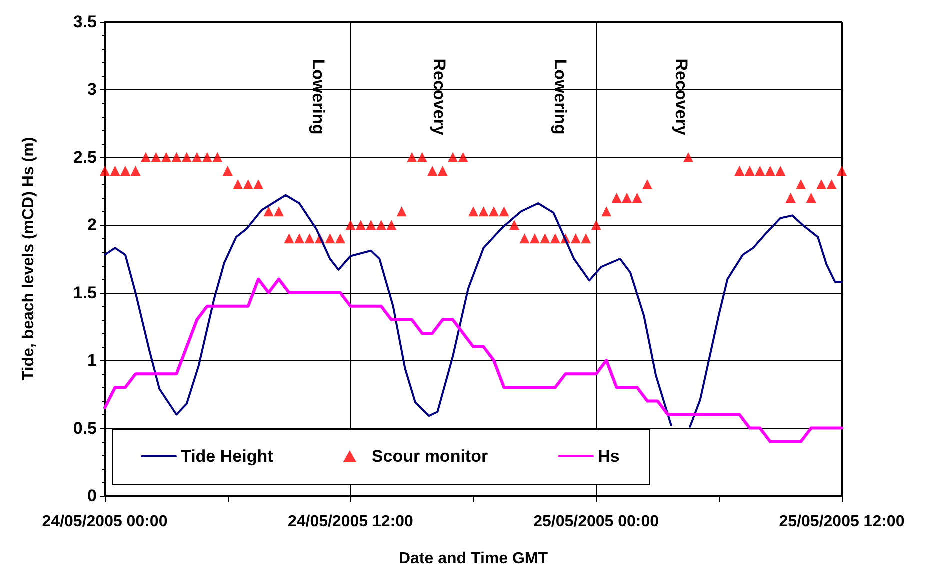 The image size is (926, 572). What do you see at coordinates (351, 522) in the screenshot?
I see `x-tick-label: 24/05/2005 12:00` at bounding box center [351, 522].